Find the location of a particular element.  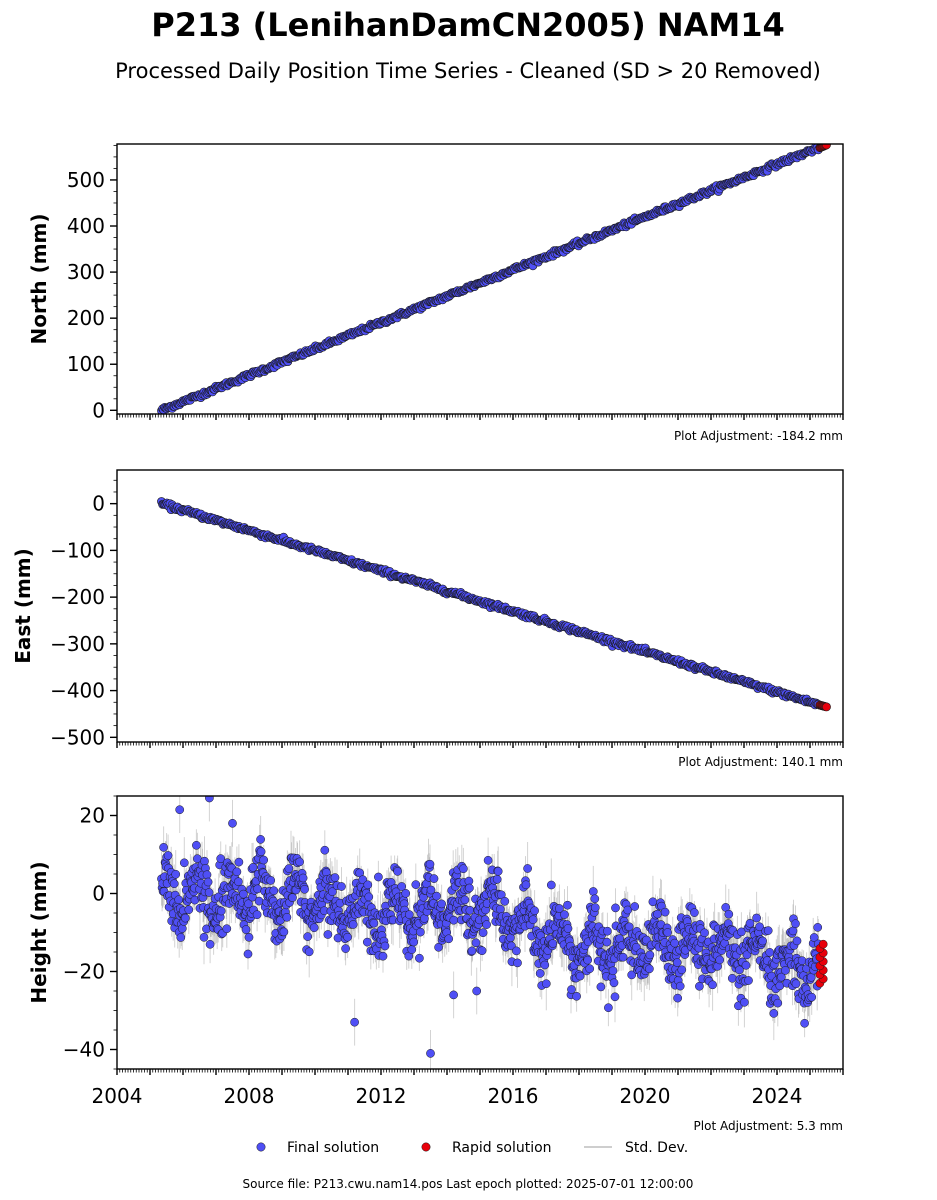

y-tick-label: 100 is located at coordinates (86, 364).